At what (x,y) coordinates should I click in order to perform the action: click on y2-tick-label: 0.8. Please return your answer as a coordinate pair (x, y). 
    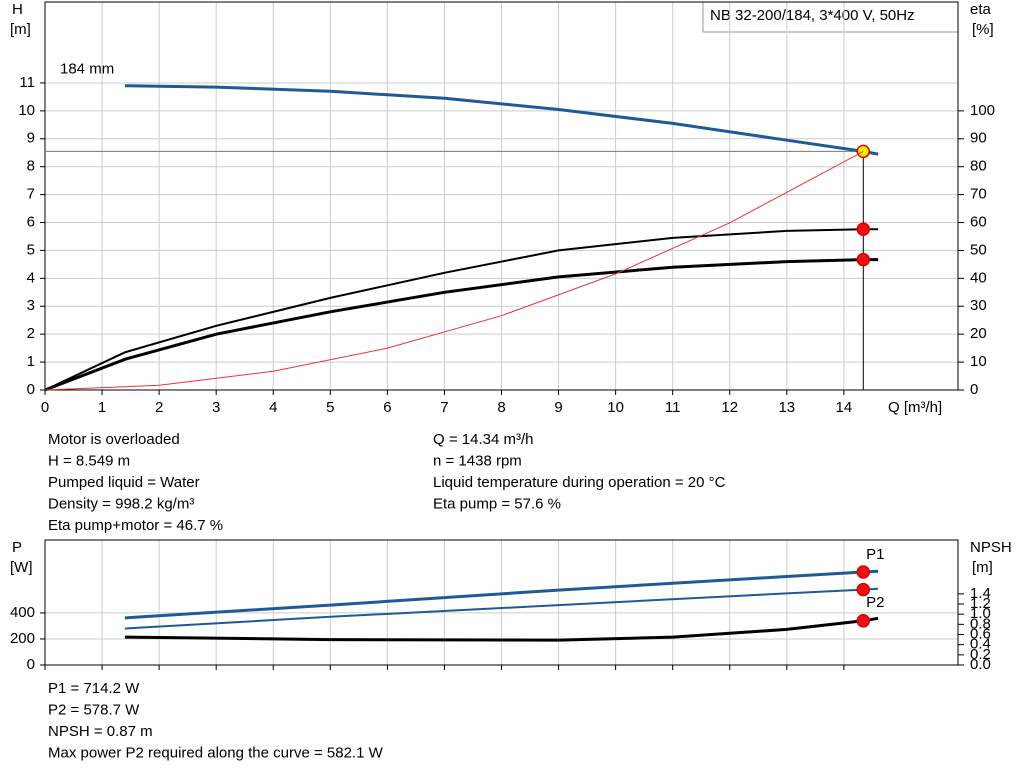
    Looking at the image, I should click on (980, 623).